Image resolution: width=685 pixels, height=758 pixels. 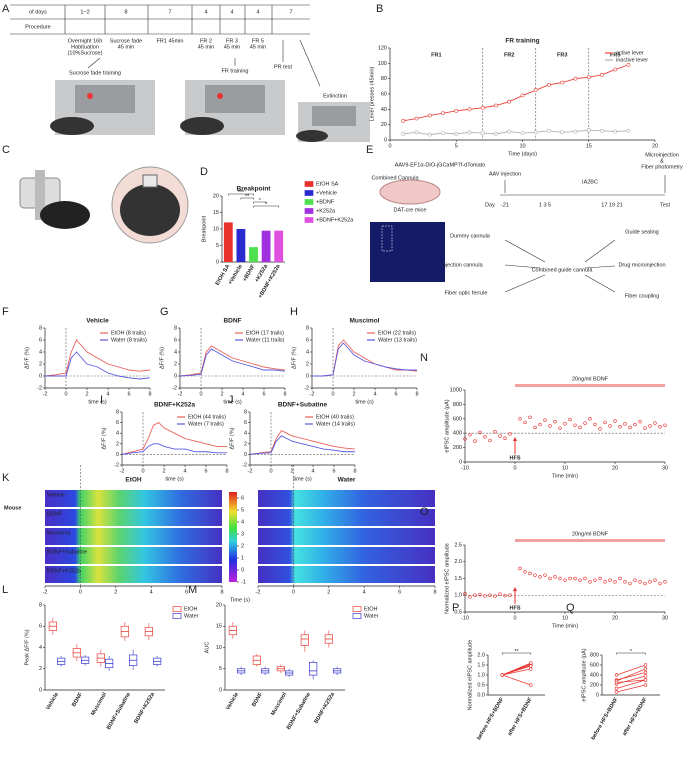 I want to click on x-tick-label: 5, so click(x=456, y=146).